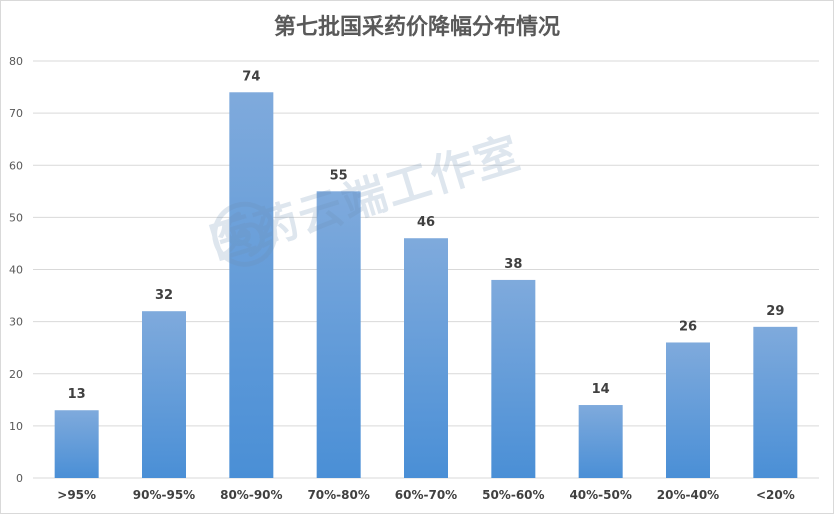 The width and height of the screenshot is (834, 514). I want to click on category-label: 60%-70%, so click(426, 495).